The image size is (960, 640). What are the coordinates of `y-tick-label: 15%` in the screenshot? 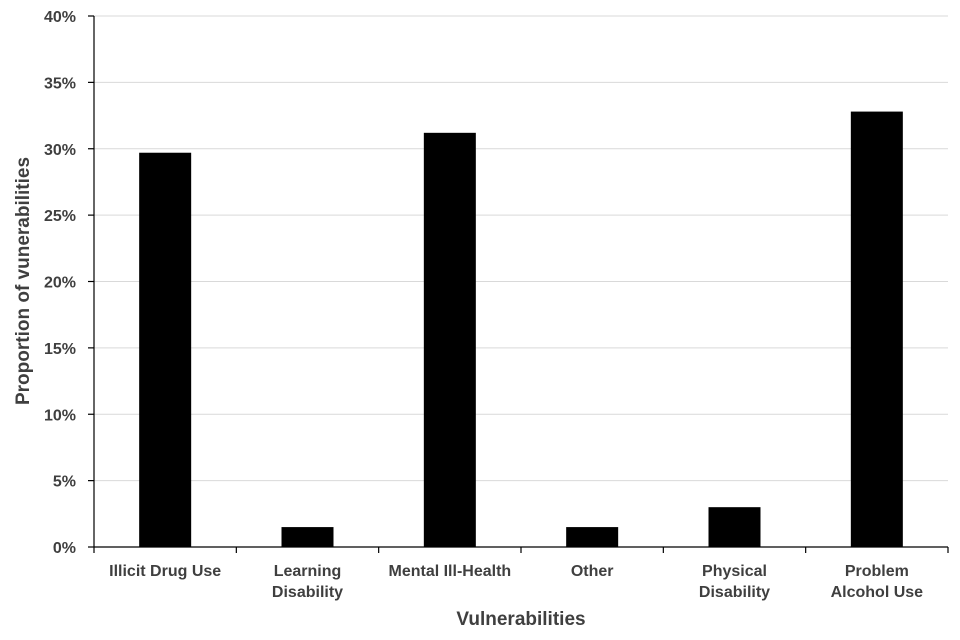 It's located at (60, 349).